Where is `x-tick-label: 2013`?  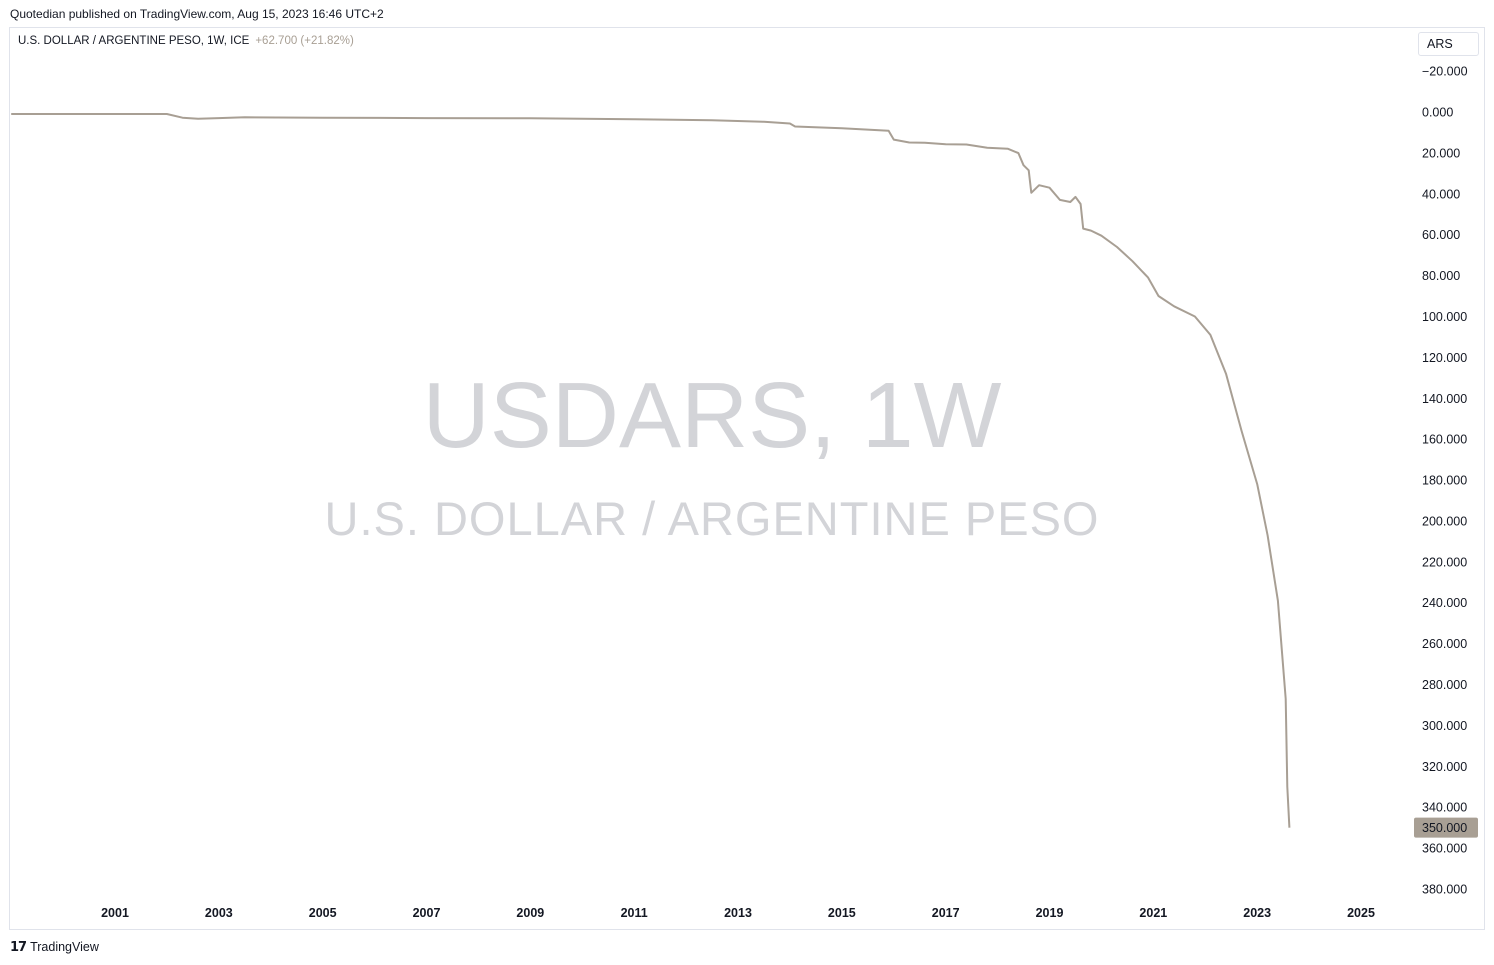 x-tick-label: 2013 is located at coordinates (738, 913).